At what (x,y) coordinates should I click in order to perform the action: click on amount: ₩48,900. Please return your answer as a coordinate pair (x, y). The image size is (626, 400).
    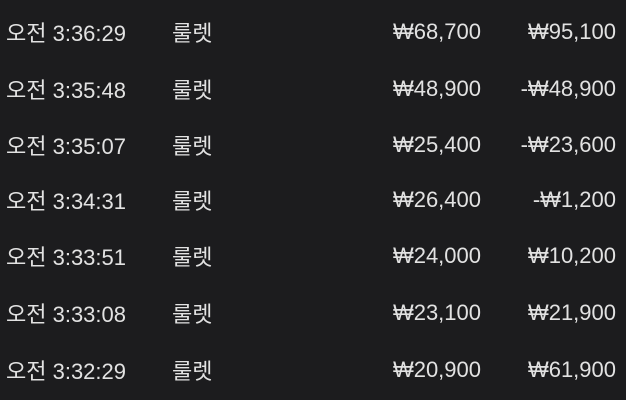
    Looking at the image, I should click on (436, 88).